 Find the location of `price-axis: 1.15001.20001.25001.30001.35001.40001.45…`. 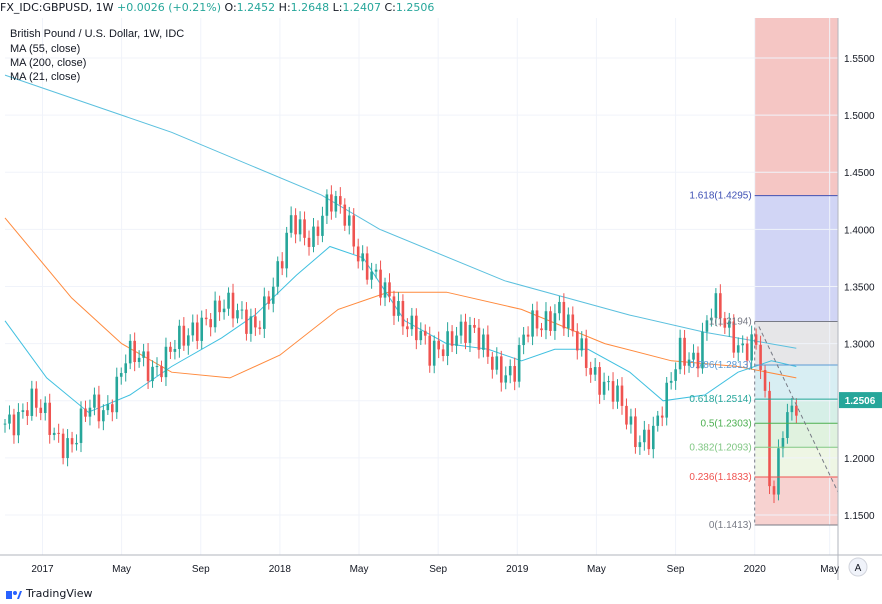

price-axis: 1.15001.20001.25001.30001.35001.40001.45… is located at coordinates (859, 288).